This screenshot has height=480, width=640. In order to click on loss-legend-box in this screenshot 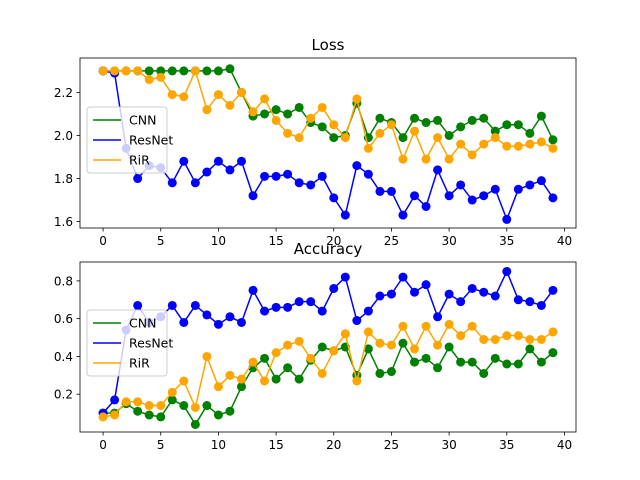, I will do `click(127, 140)`.